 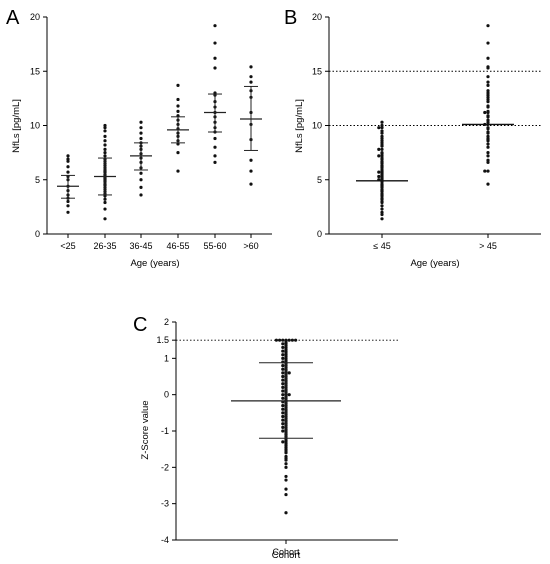 What do you see at coordinates (35, 126) in the screenshot?
I see `panel-a-y-tick-label-2: 10` at bounding box center [35, 126].